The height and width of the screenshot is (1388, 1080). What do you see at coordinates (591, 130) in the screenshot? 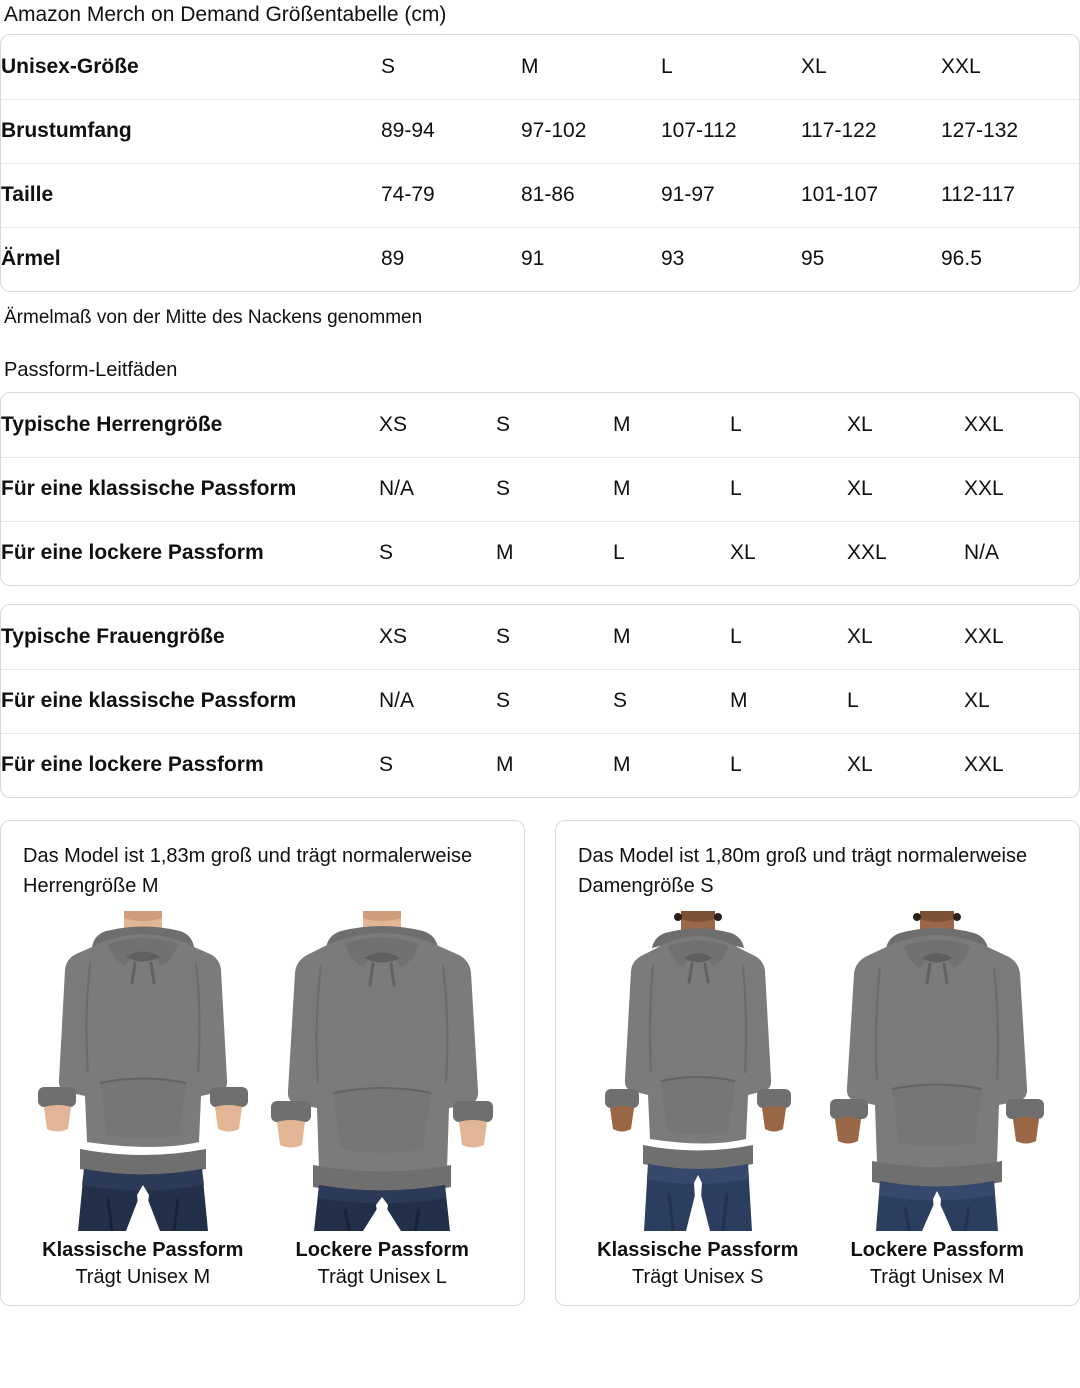
I see `cell-value: 97-102` at bounding box center [591, 130].